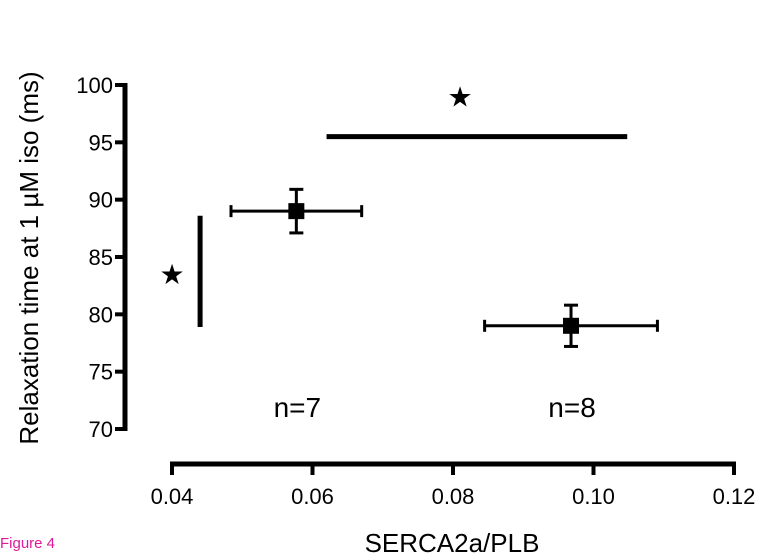 The image size is (765, 556). Describe the element at coordinates (101, 314) in the screenshot. I see `y-tick-label: 80` at that location.